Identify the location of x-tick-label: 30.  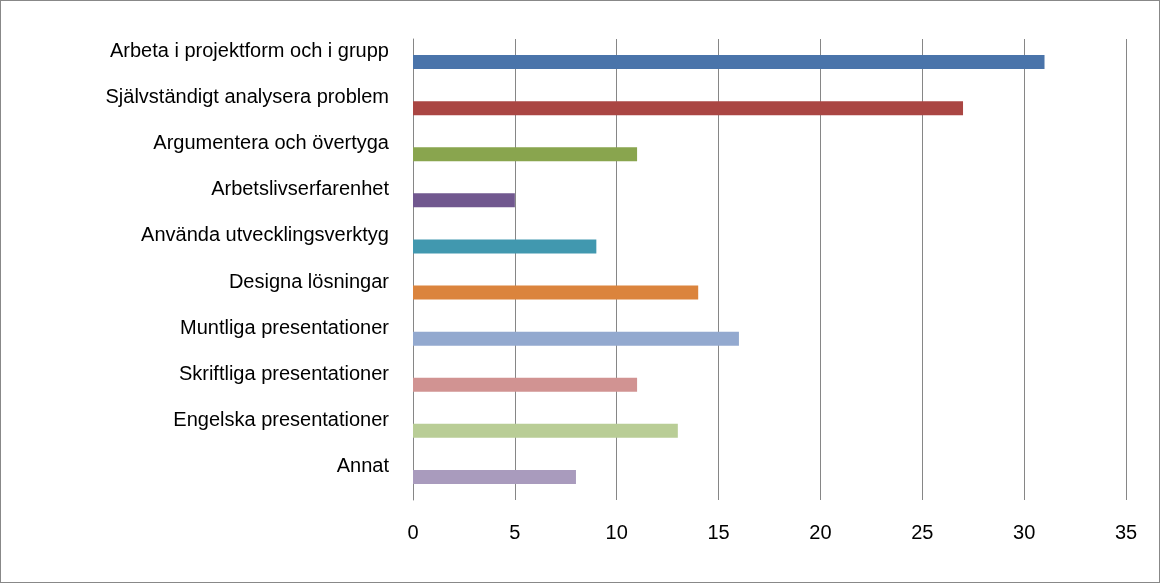
(1024, 532).